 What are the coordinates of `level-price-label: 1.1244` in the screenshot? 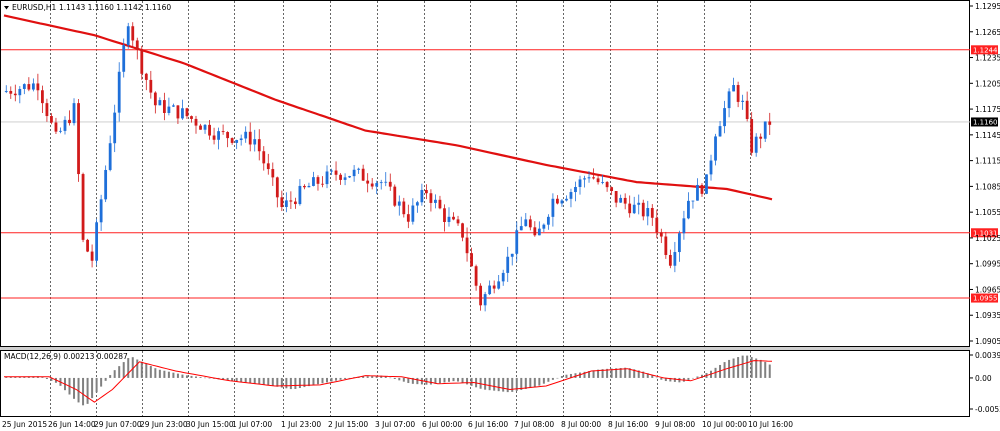 It's located at (985, 50).